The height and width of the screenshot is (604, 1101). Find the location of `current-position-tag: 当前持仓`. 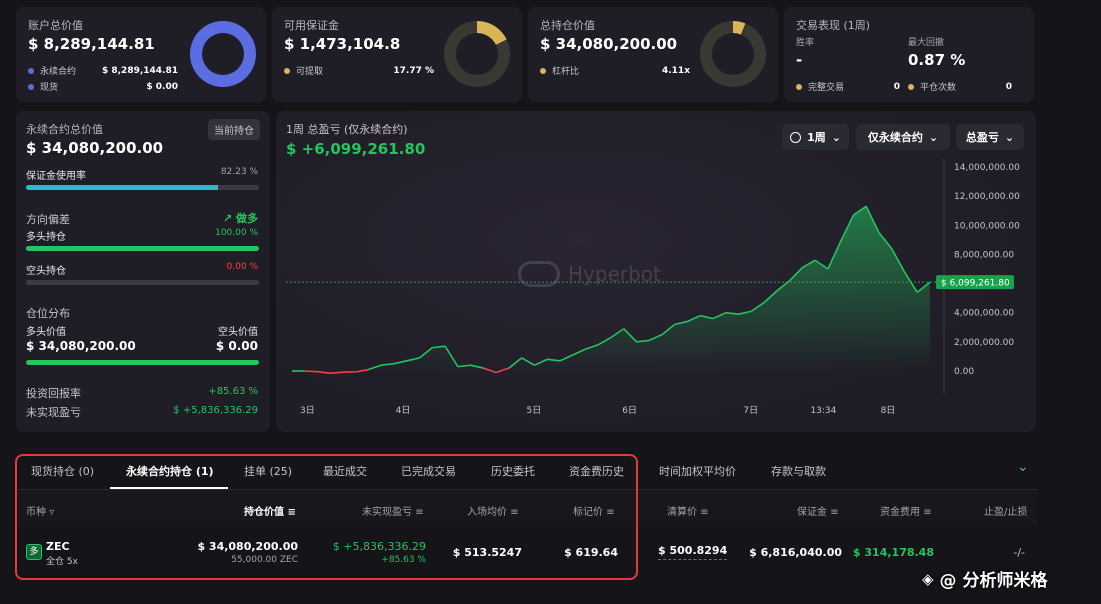

current-position-tag: 当前持仓 is located at coordinates (234, 129).